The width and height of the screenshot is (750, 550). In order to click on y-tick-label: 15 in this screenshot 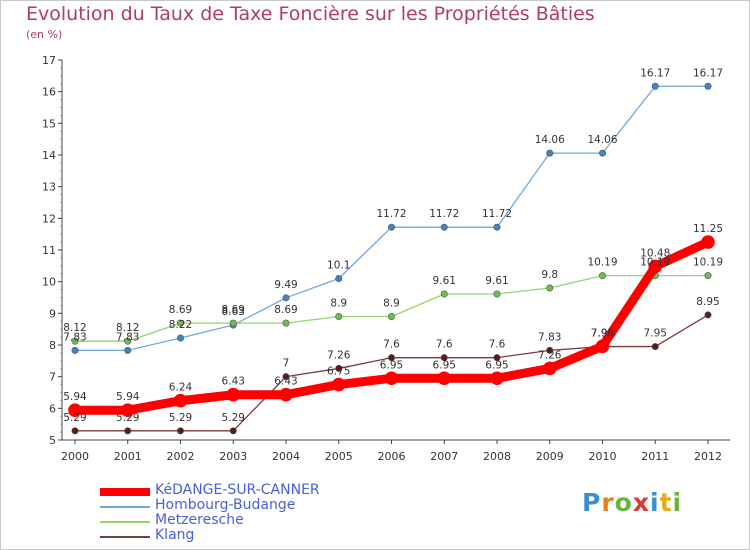, I will do `click(49, 123)`.